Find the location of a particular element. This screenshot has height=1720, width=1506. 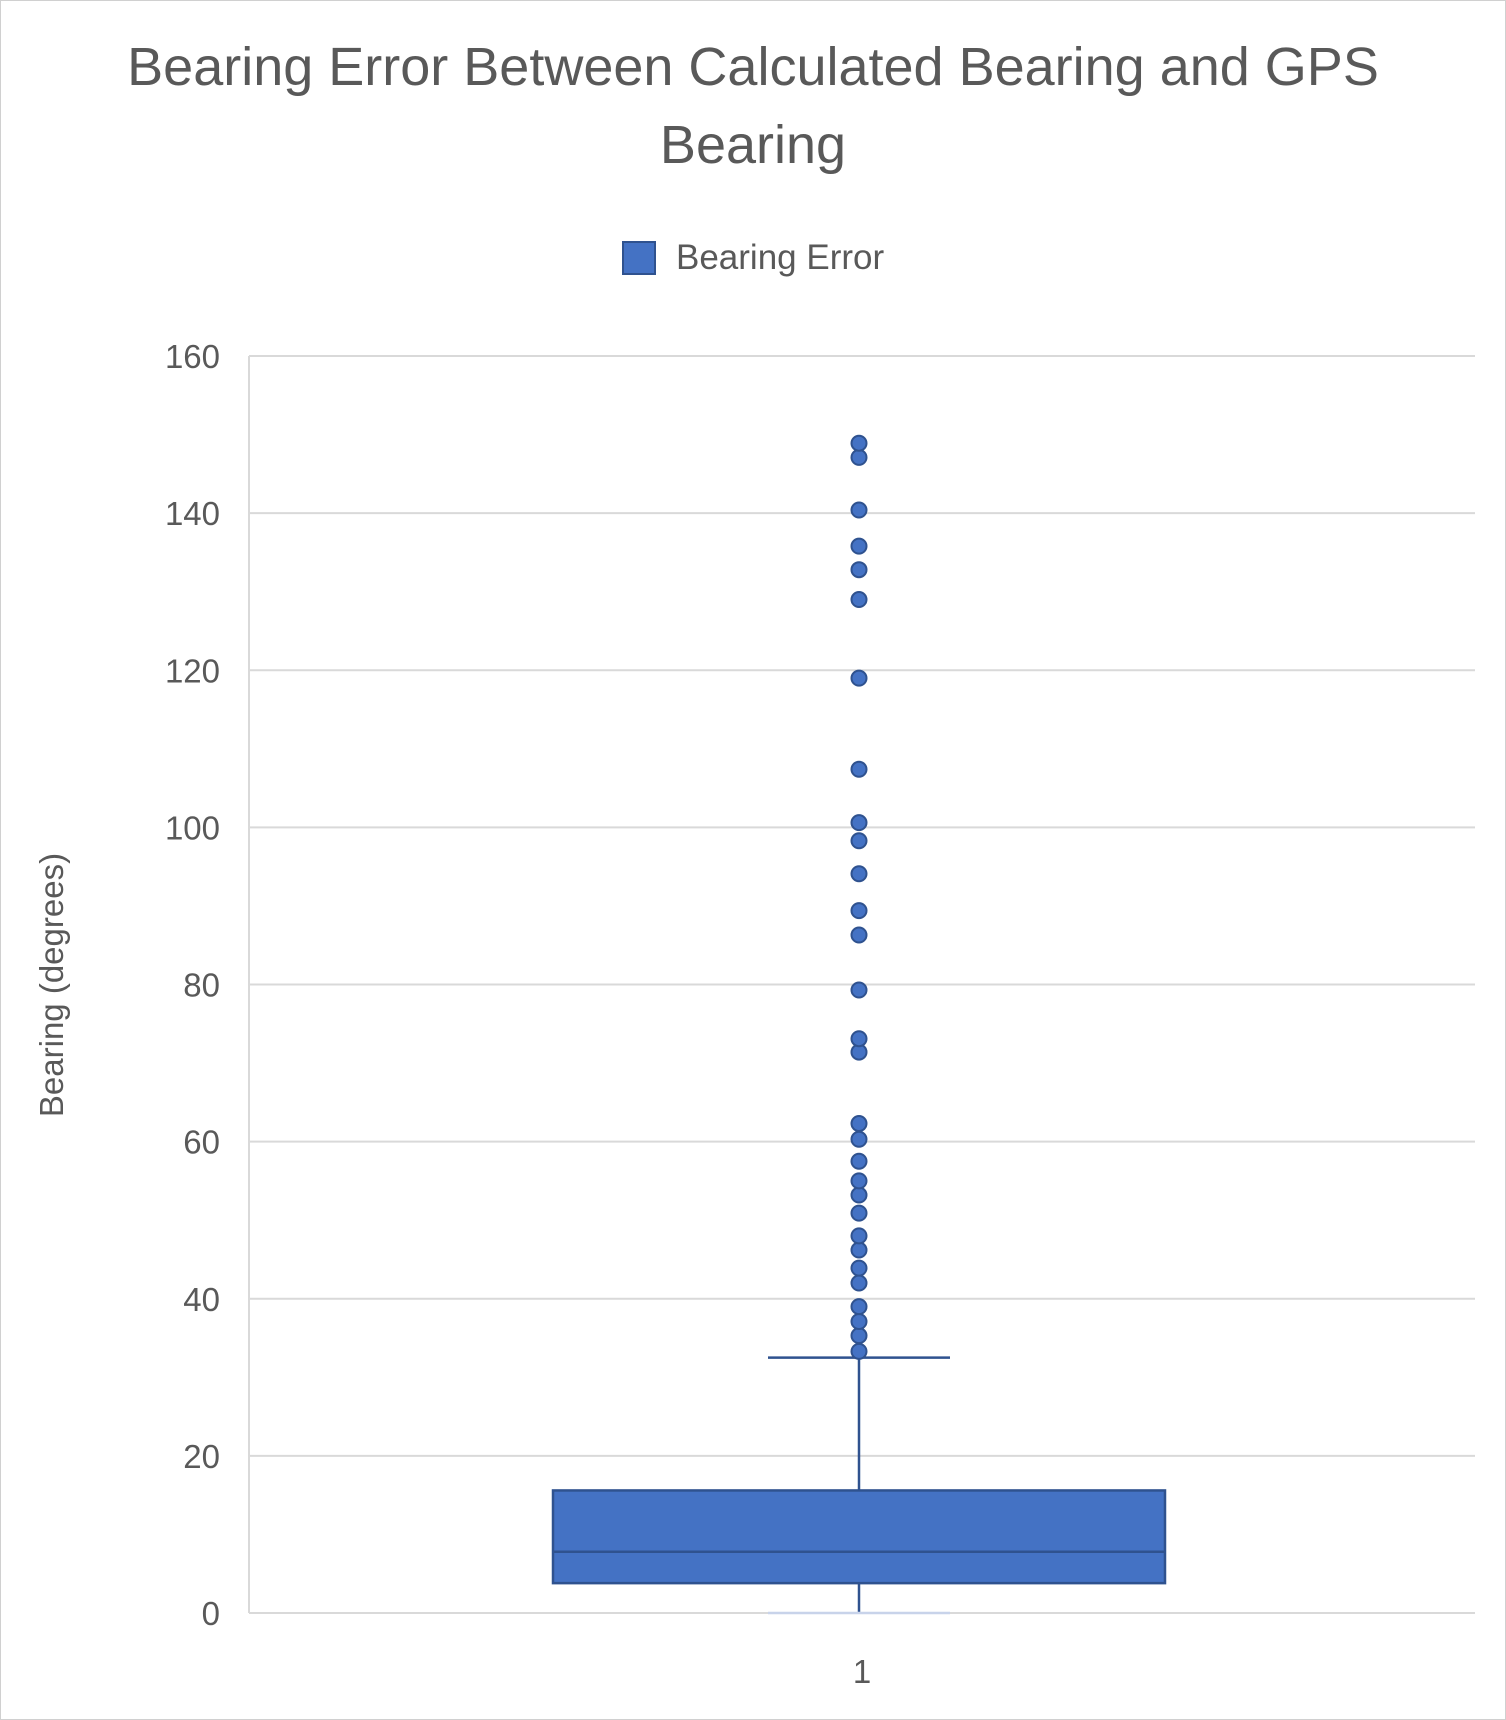

y-tick-label-140: 140 is located at coordinates (192, 513).